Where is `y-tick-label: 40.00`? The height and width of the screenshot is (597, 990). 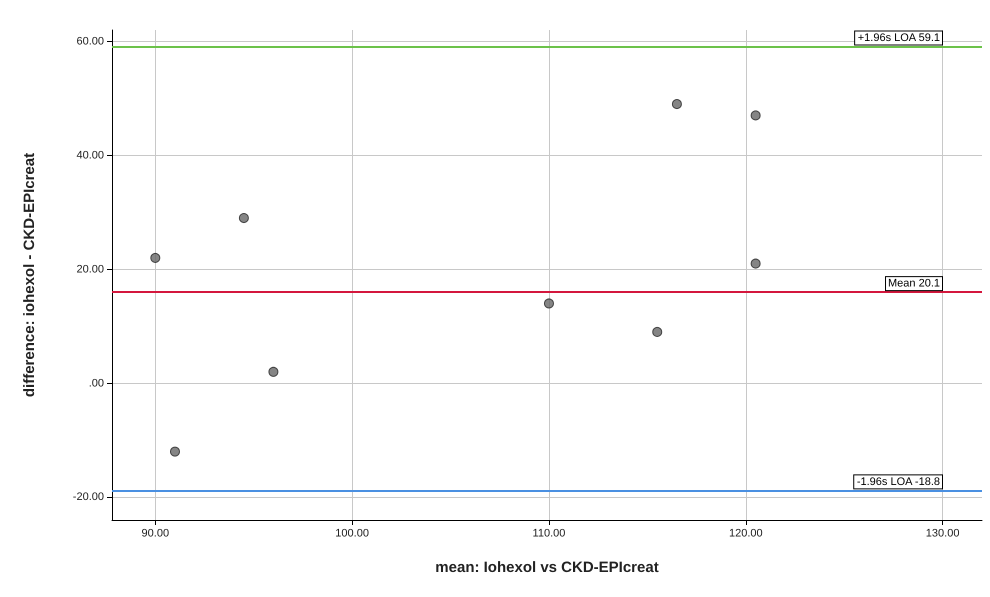
y-tick-label: 40.00 is located at coordinates (90, 155).